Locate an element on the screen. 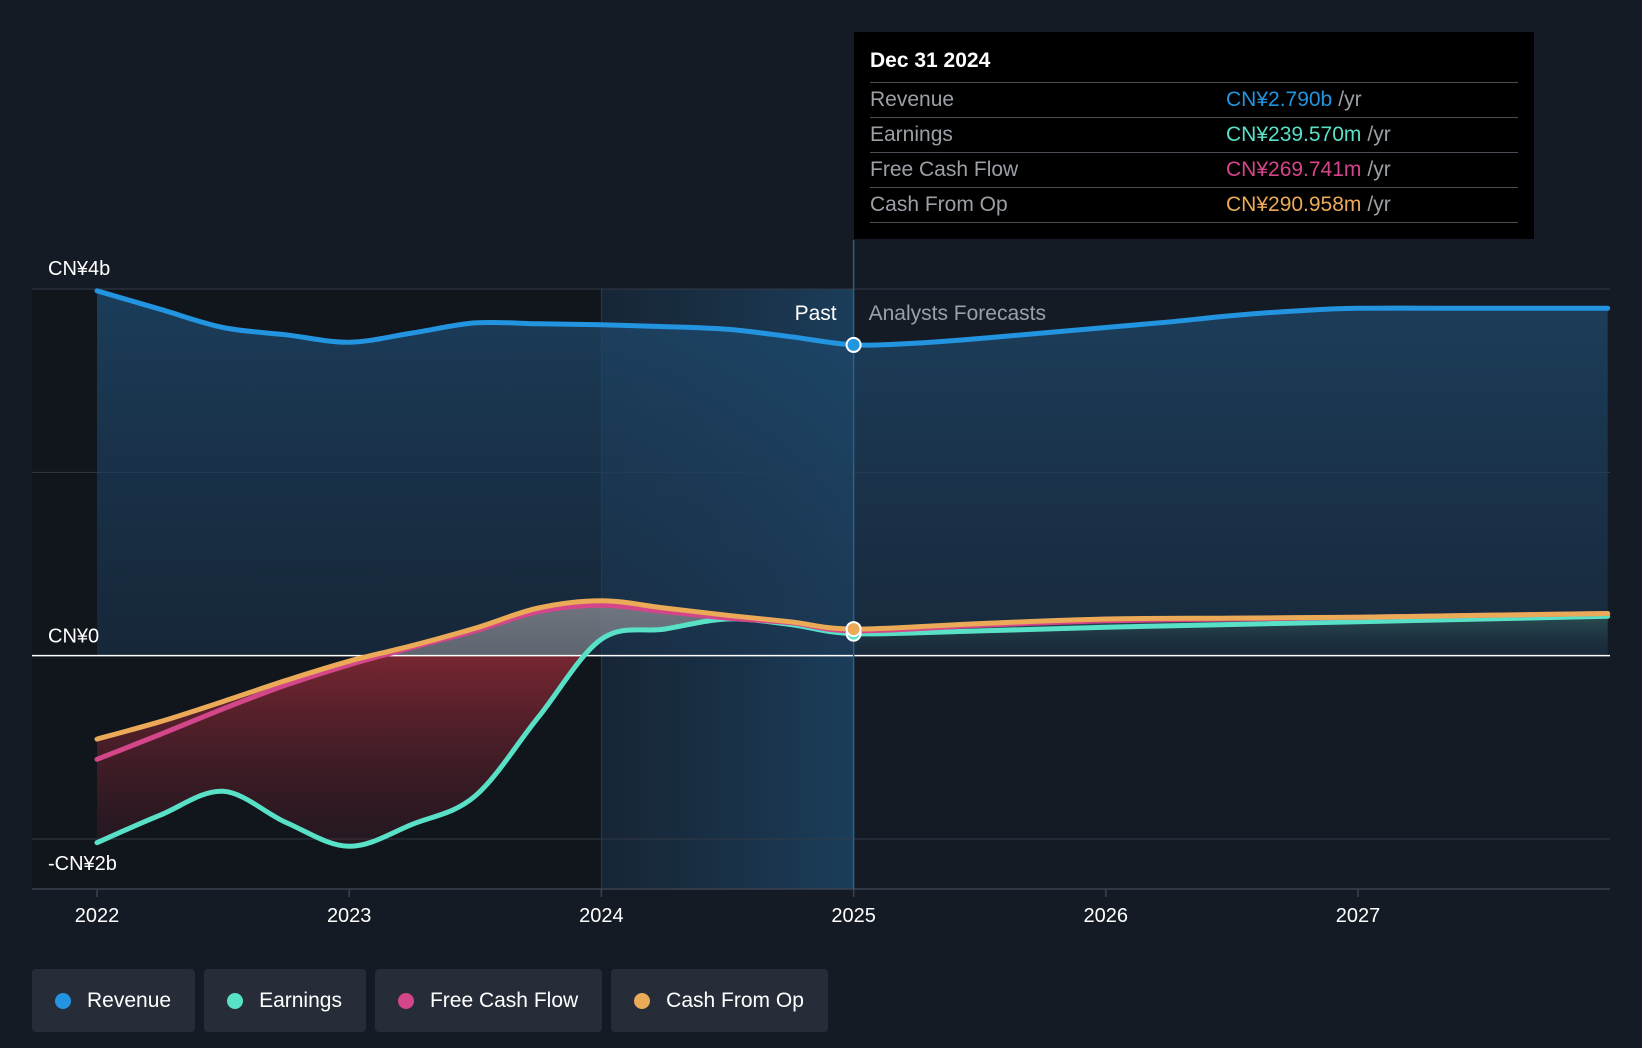  series-line-cash-from-op is located at coordinates (852, 670).